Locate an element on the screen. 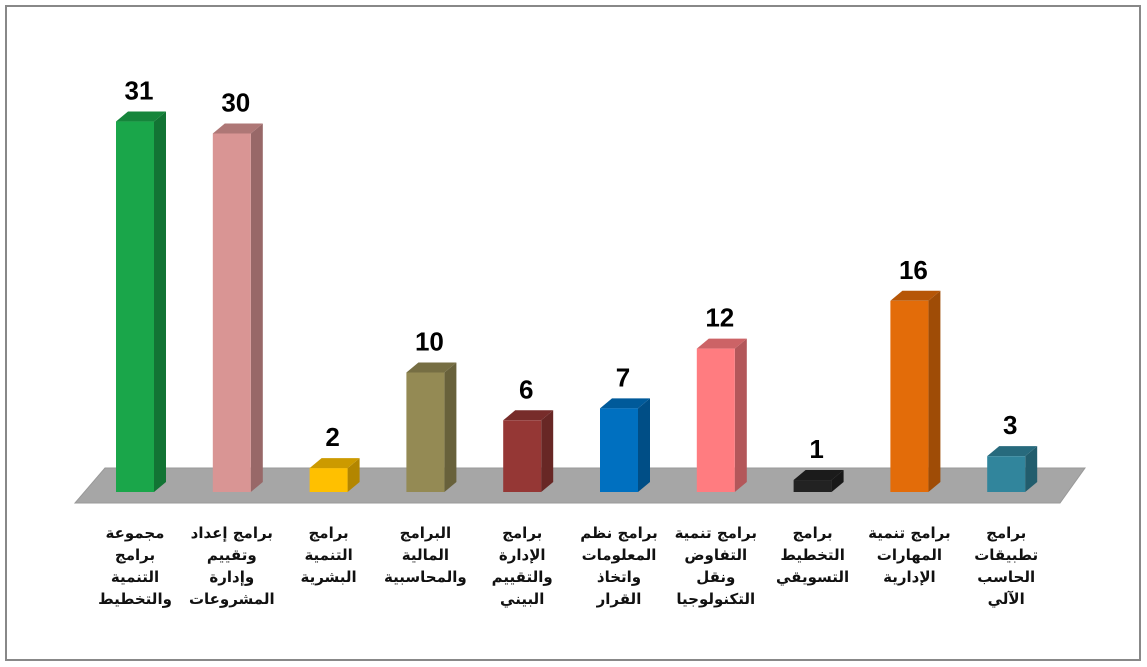  category-label: برامج تطبيقات الحاسب الآلي is located at coordinates (1006, 566).